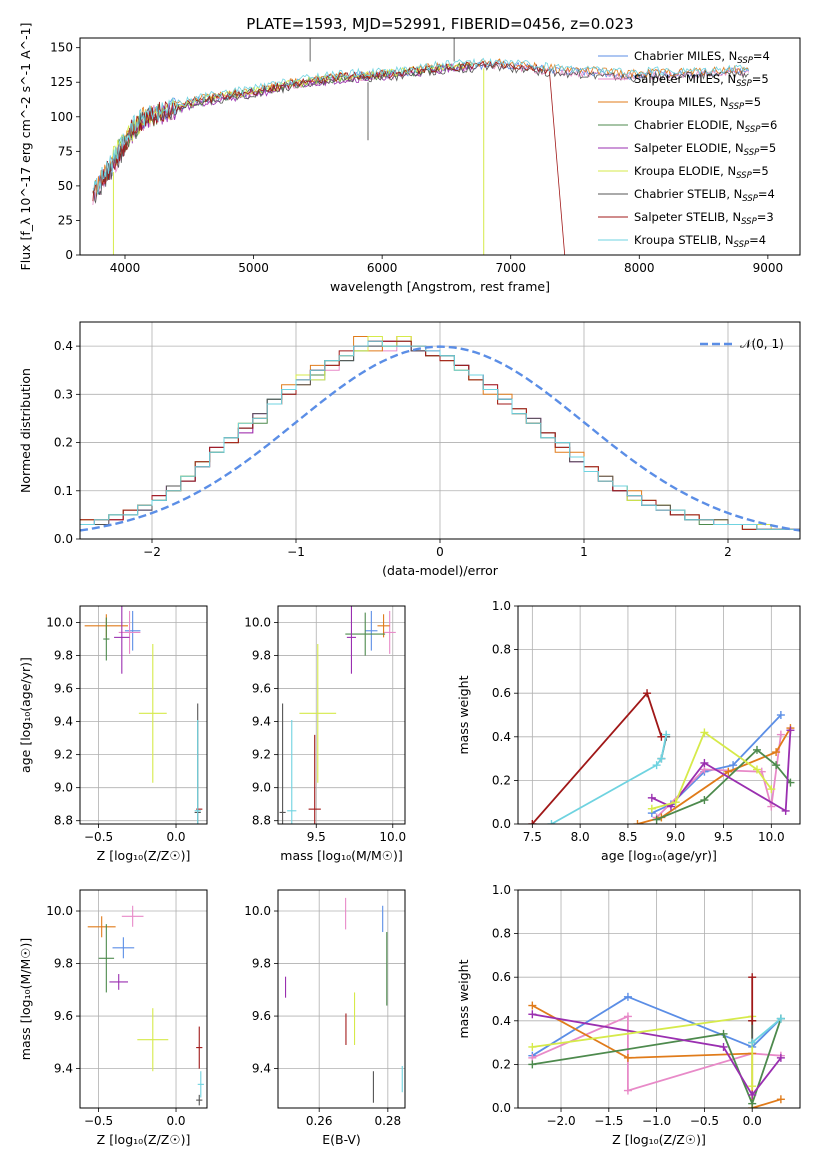  Describe the element at coordinates (501, 606) in the screenshot. I see `y-tick-label: 1.0` at that location.